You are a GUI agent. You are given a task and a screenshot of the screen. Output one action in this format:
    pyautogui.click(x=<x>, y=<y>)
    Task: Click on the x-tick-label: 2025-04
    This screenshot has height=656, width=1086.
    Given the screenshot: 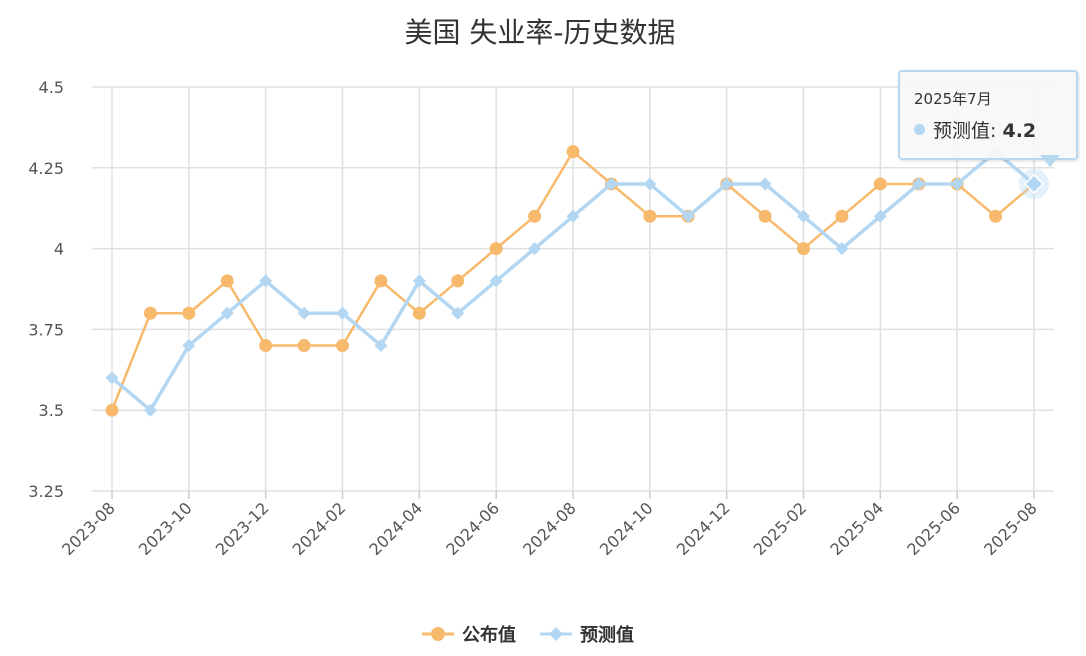 What is the action you would take?
    pyautogui.click(x=856, y=528)
    